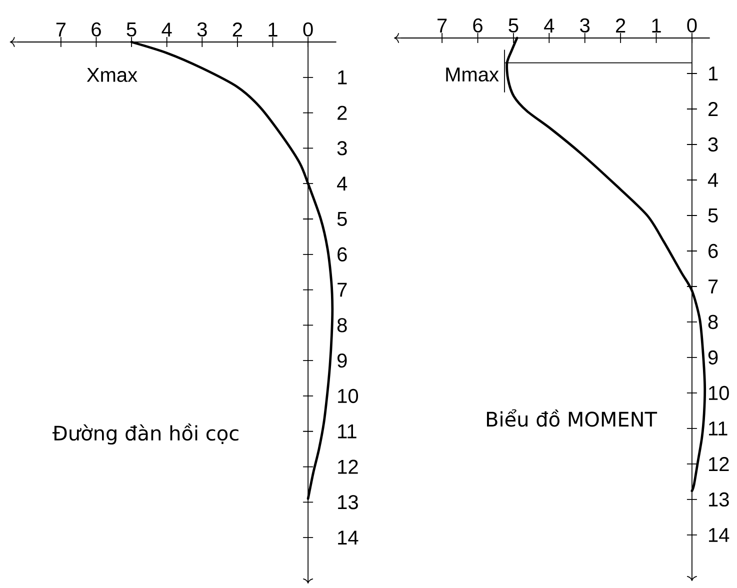 The height and width of the screenshot is (588, 737). What do you see at coordinates (145, 434) in the screenshot?
I see `text: Đường đàn hồi cọc` at bounding box center [145, 434].